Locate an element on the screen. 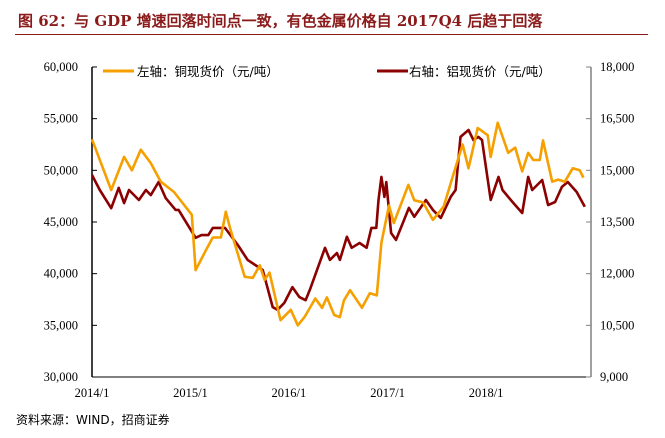 This screenshot has height=438, width=665. y-left-tick-label: 60,000 is located at coordinates (61, 67).